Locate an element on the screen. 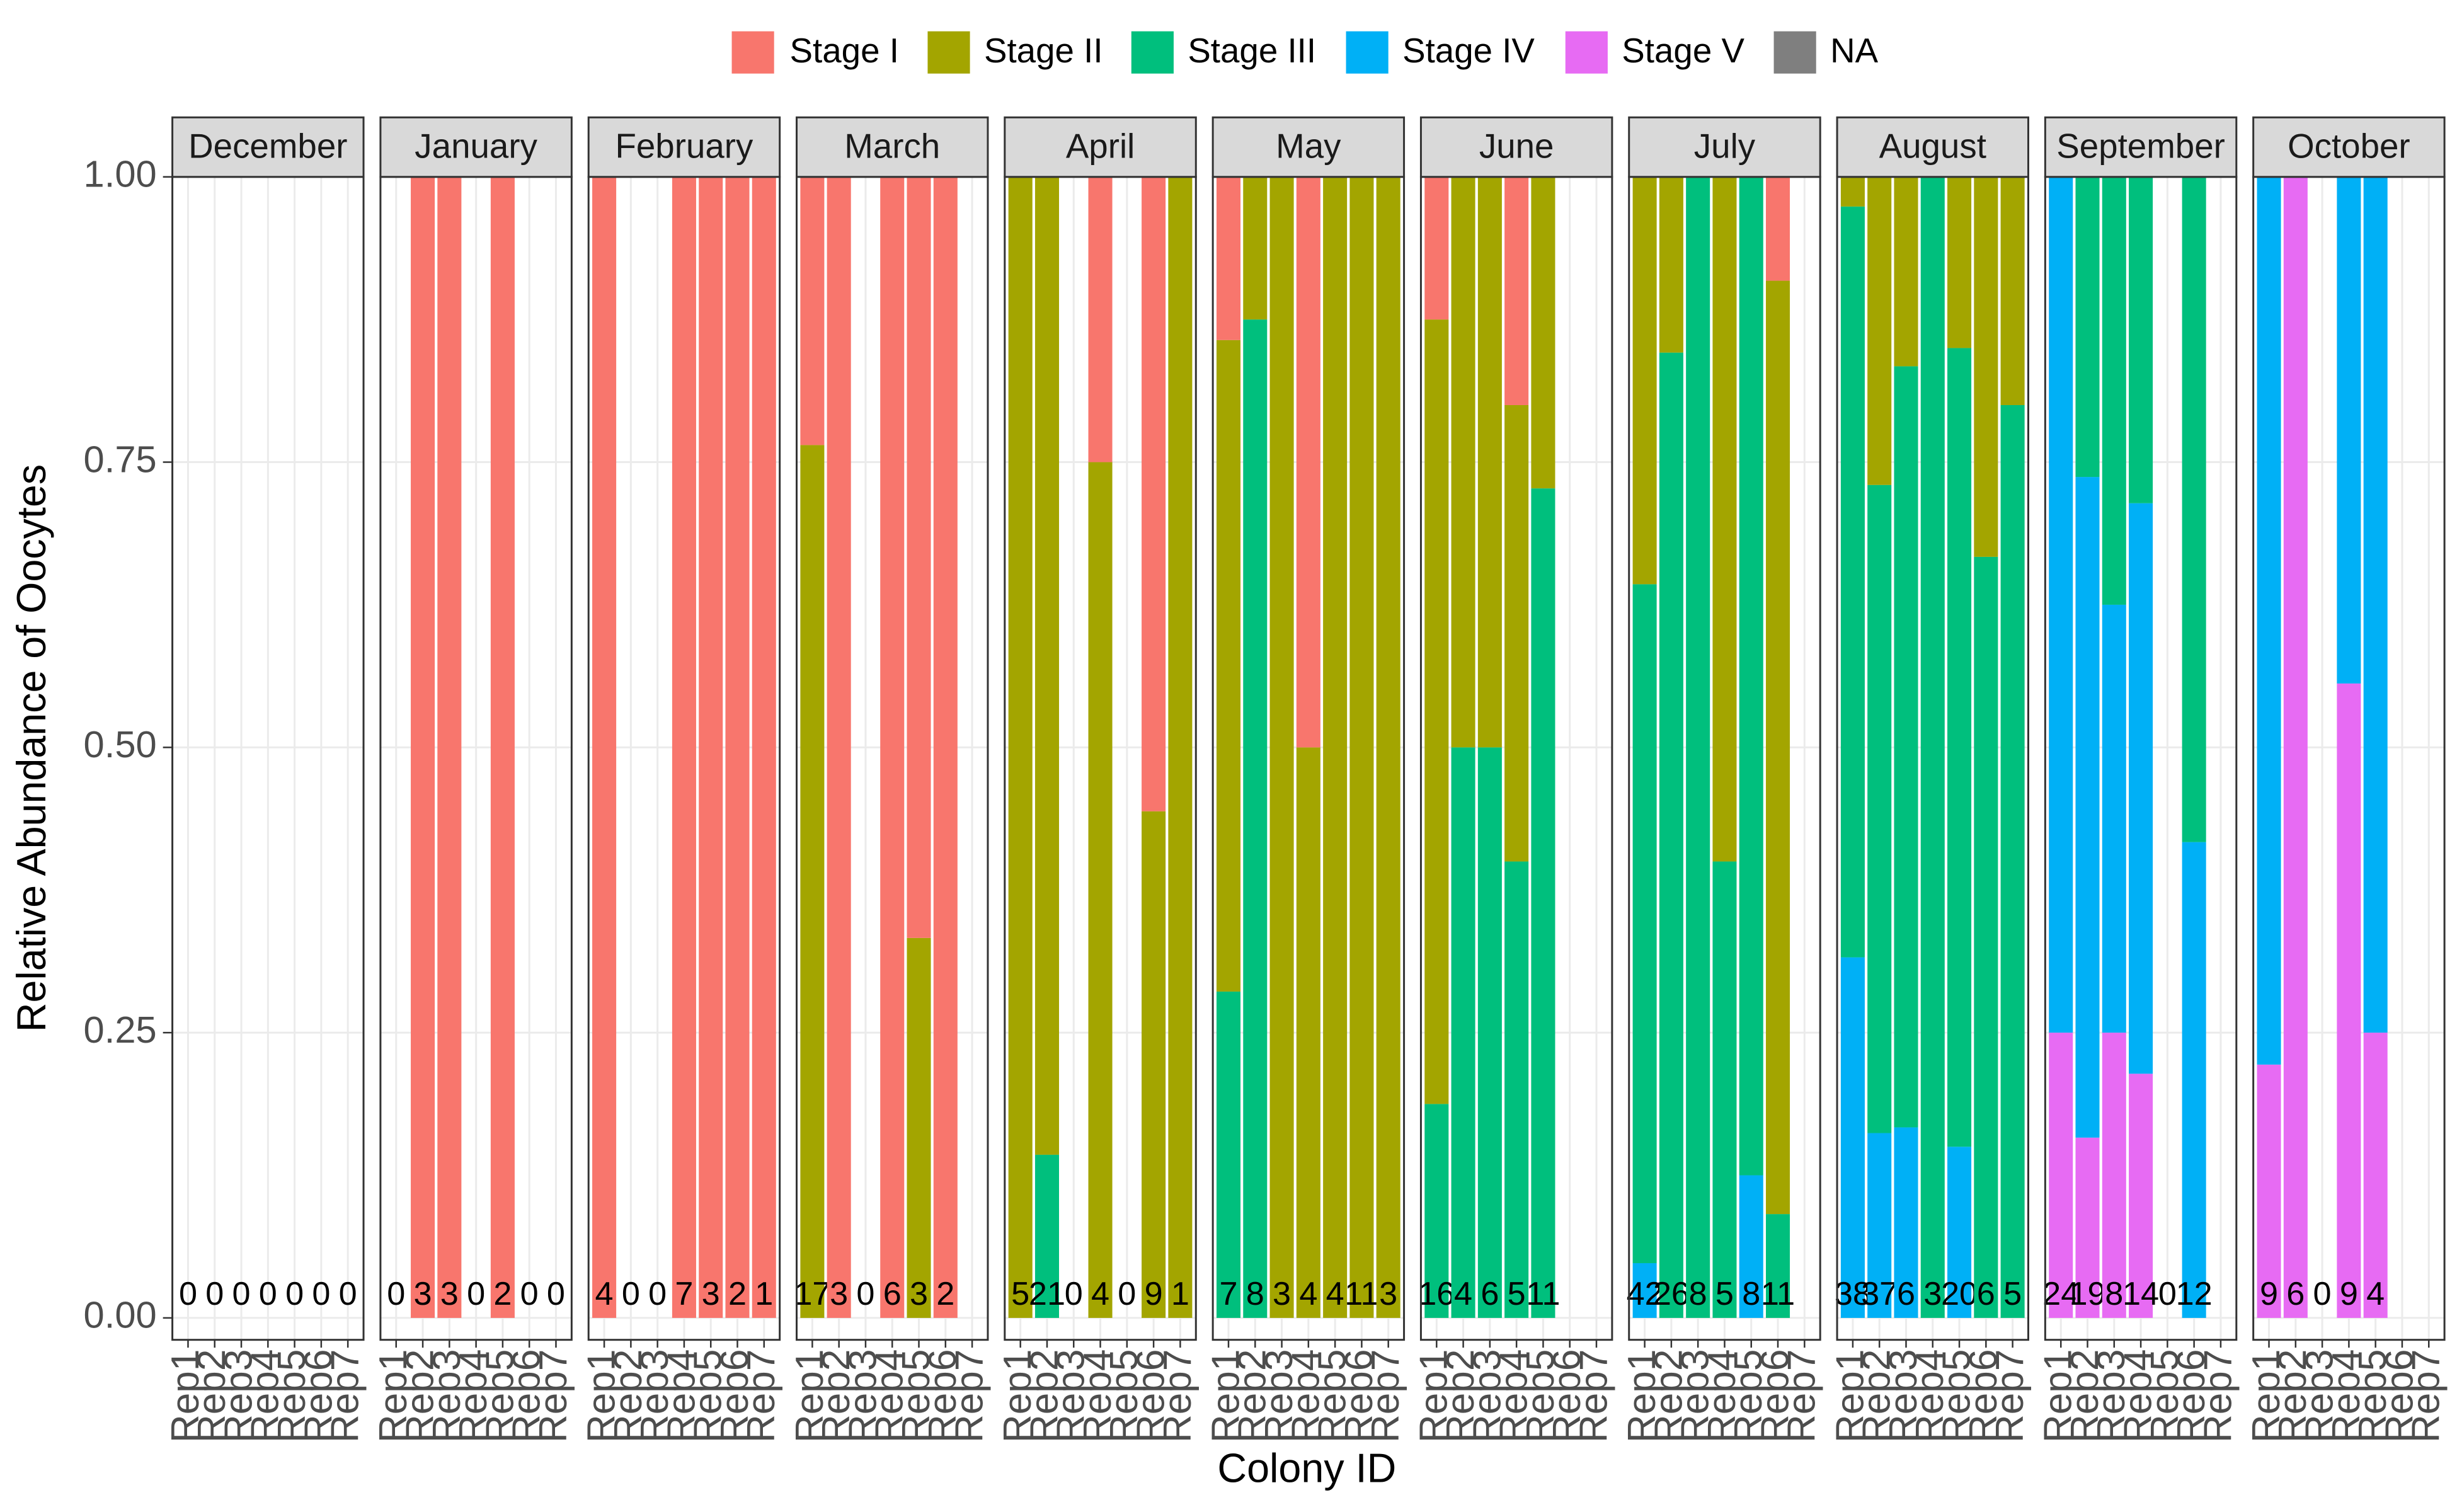 The image size is (2457, 1512). y-tick-label: 1.00 is located at coordinates (120, 174).